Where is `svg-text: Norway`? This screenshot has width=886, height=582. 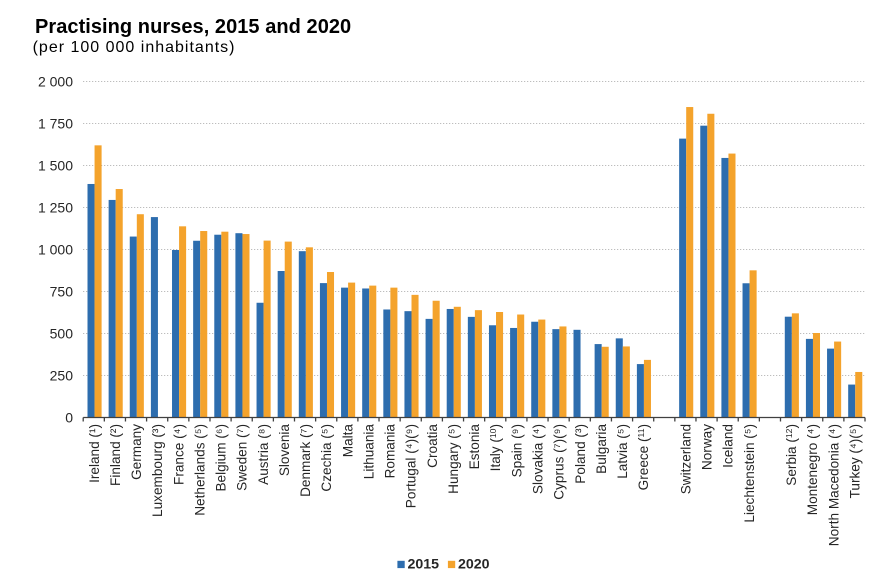
svg-text: Norway is located at coordinates (707, 447).